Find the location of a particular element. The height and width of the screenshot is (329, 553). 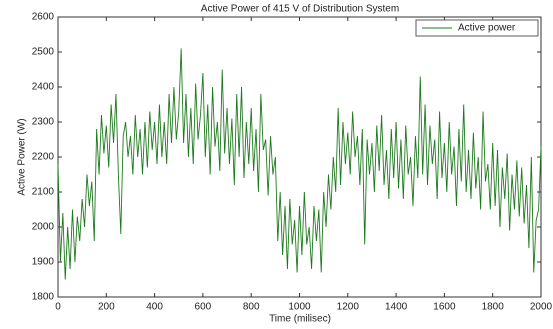

x-tick-label: 1000 is located at coordinates (299, 307).